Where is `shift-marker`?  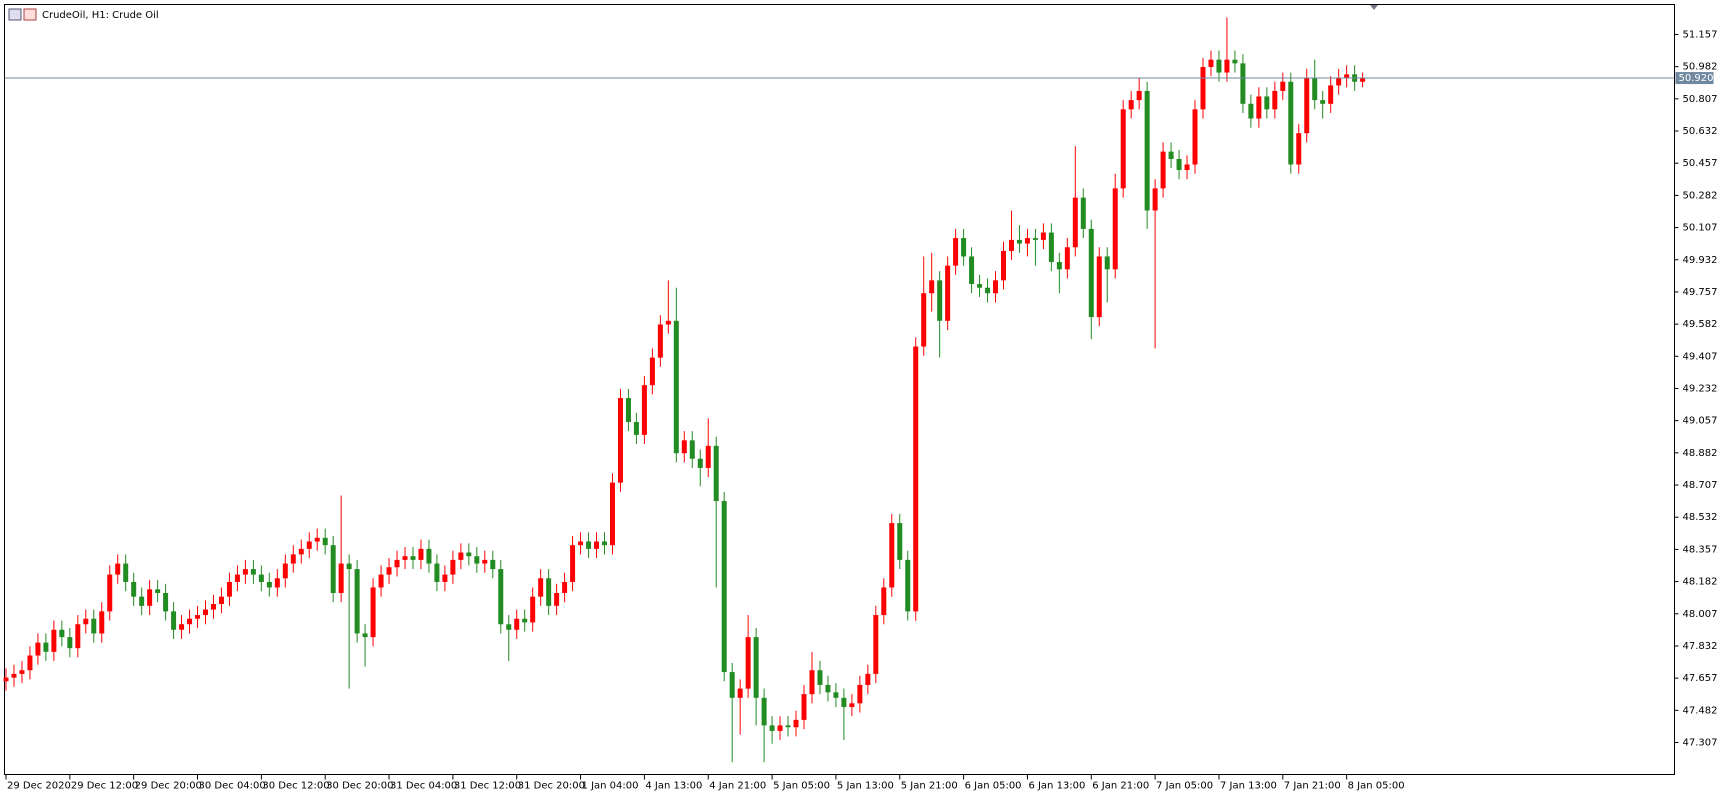 shift-marker is located at coordinates (1374, 7).